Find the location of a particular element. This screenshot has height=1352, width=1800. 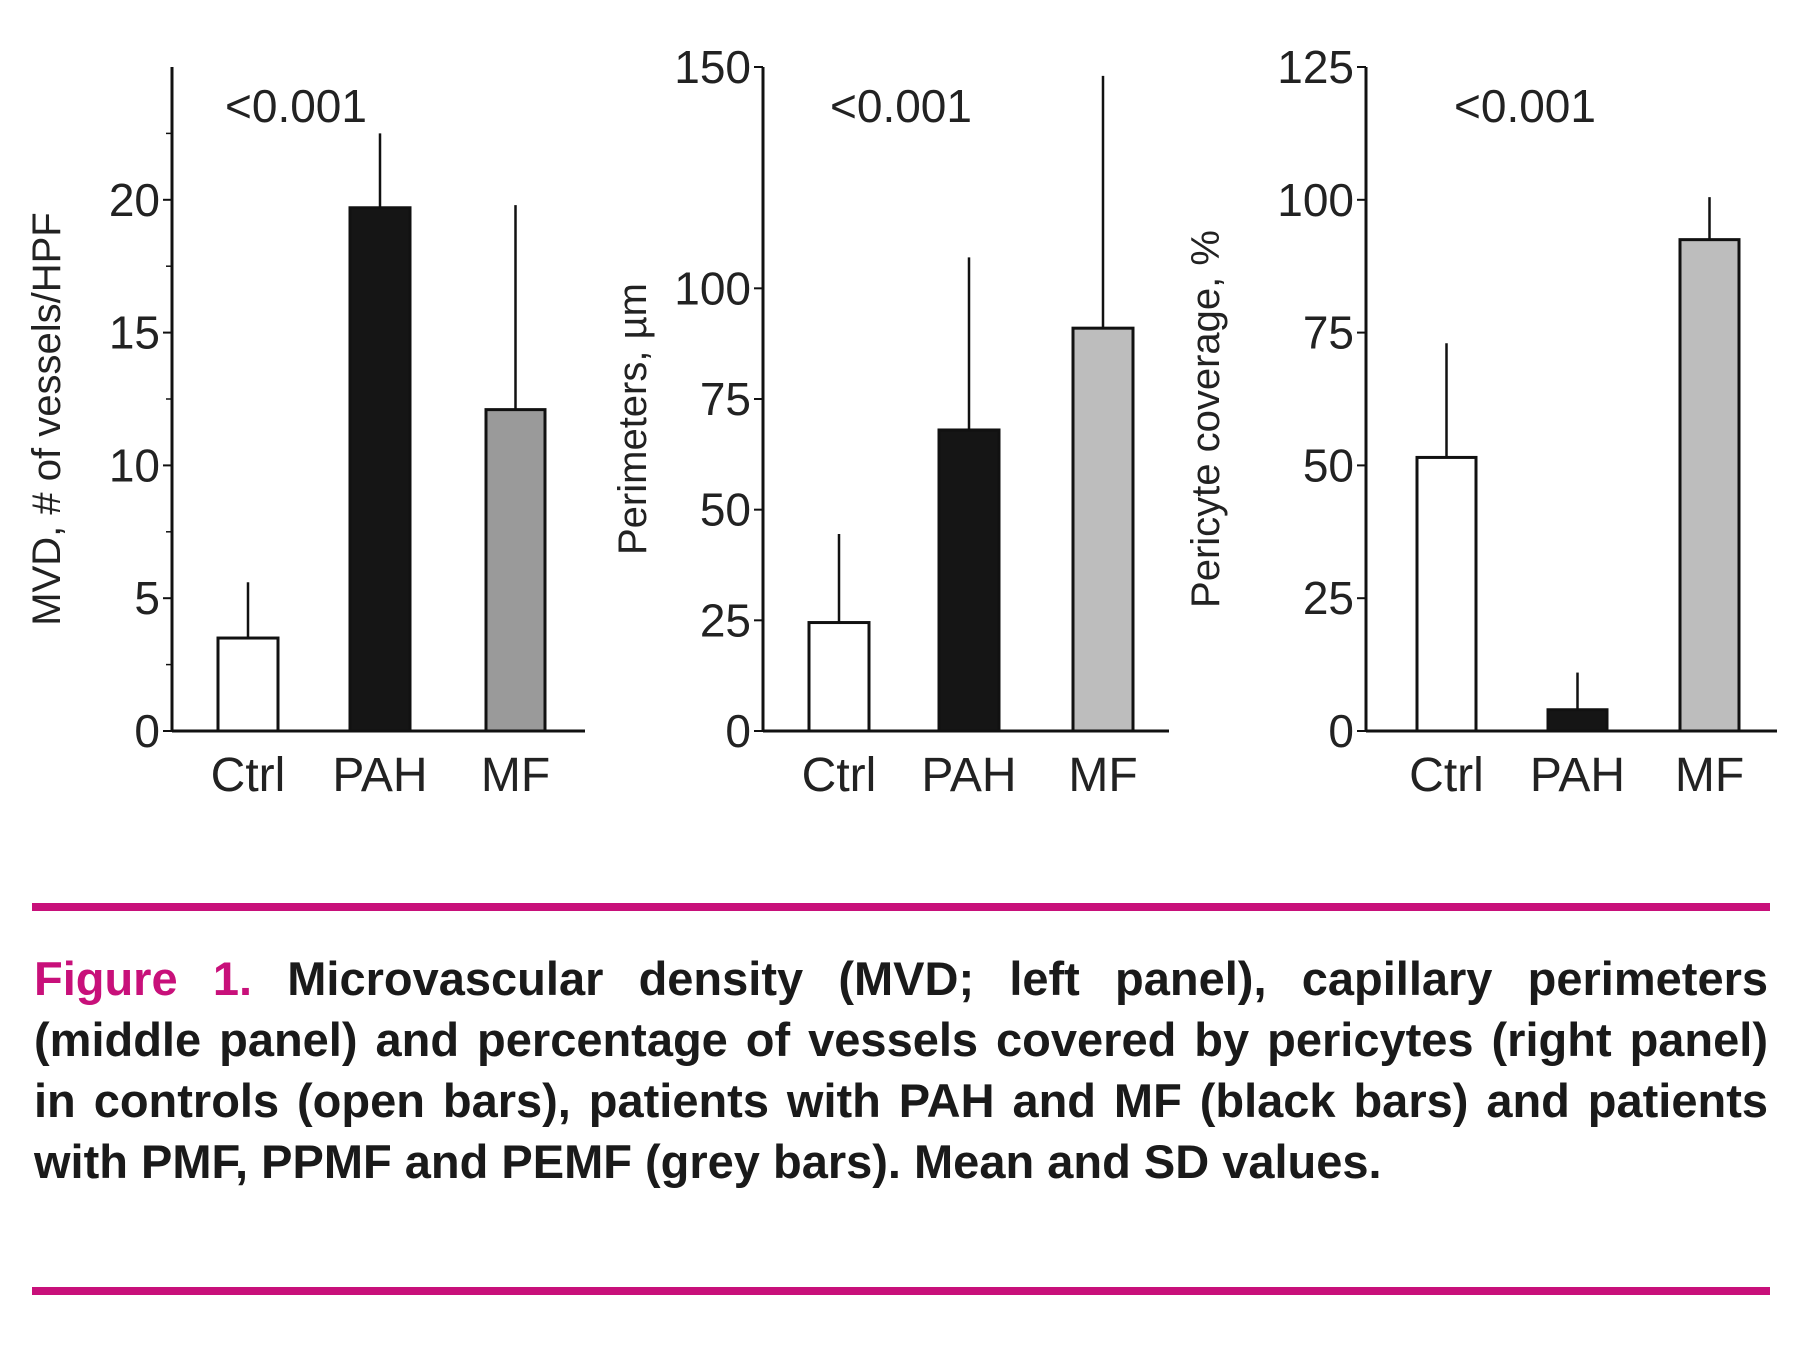

y-axis-label: Perimeters, µm is located at coordinates (633, 419).